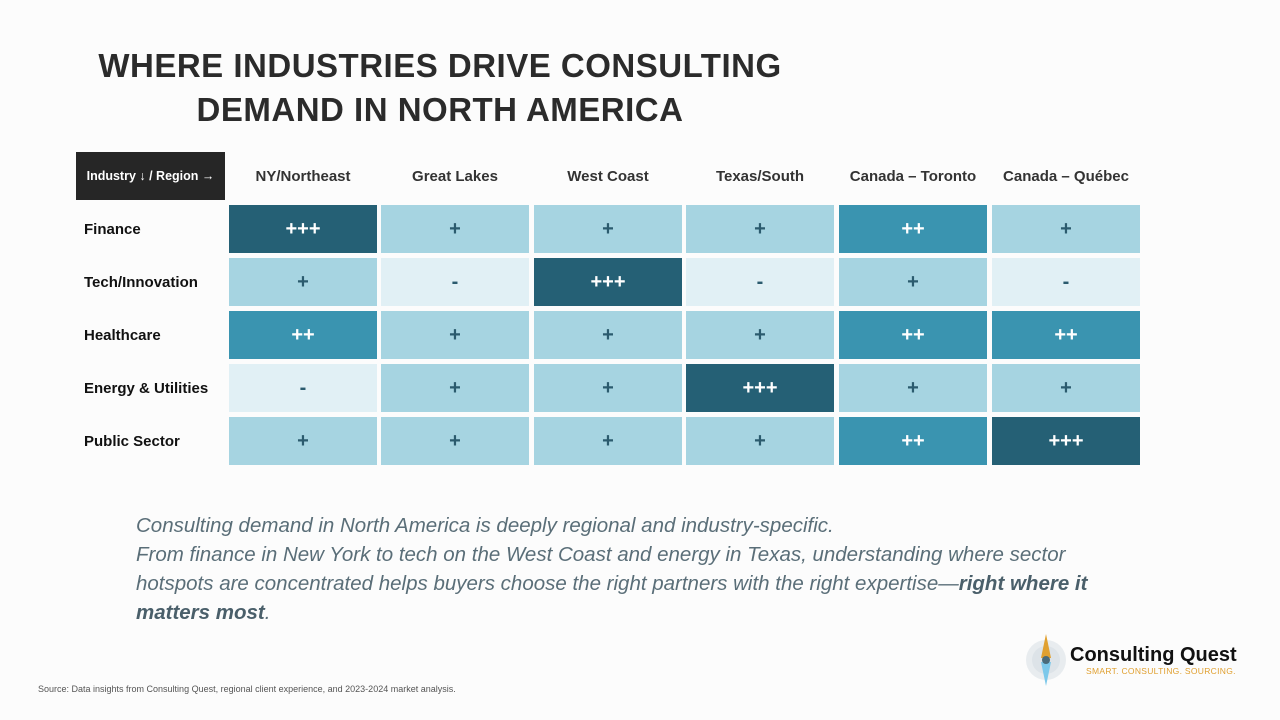  What do you see at coordinates (150, 176) in the screenshot?
I see `corner-header: Industry ↓ / Region →` at bounding box center [150, 176].